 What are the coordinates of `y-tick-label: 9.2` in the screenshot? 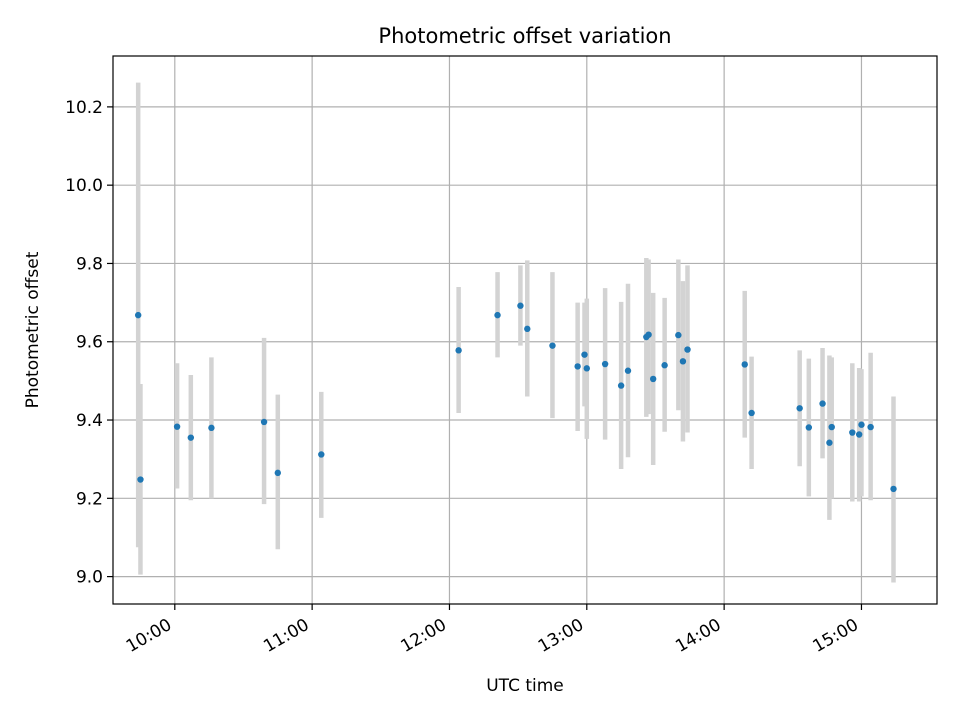 It's located at (89, 499).